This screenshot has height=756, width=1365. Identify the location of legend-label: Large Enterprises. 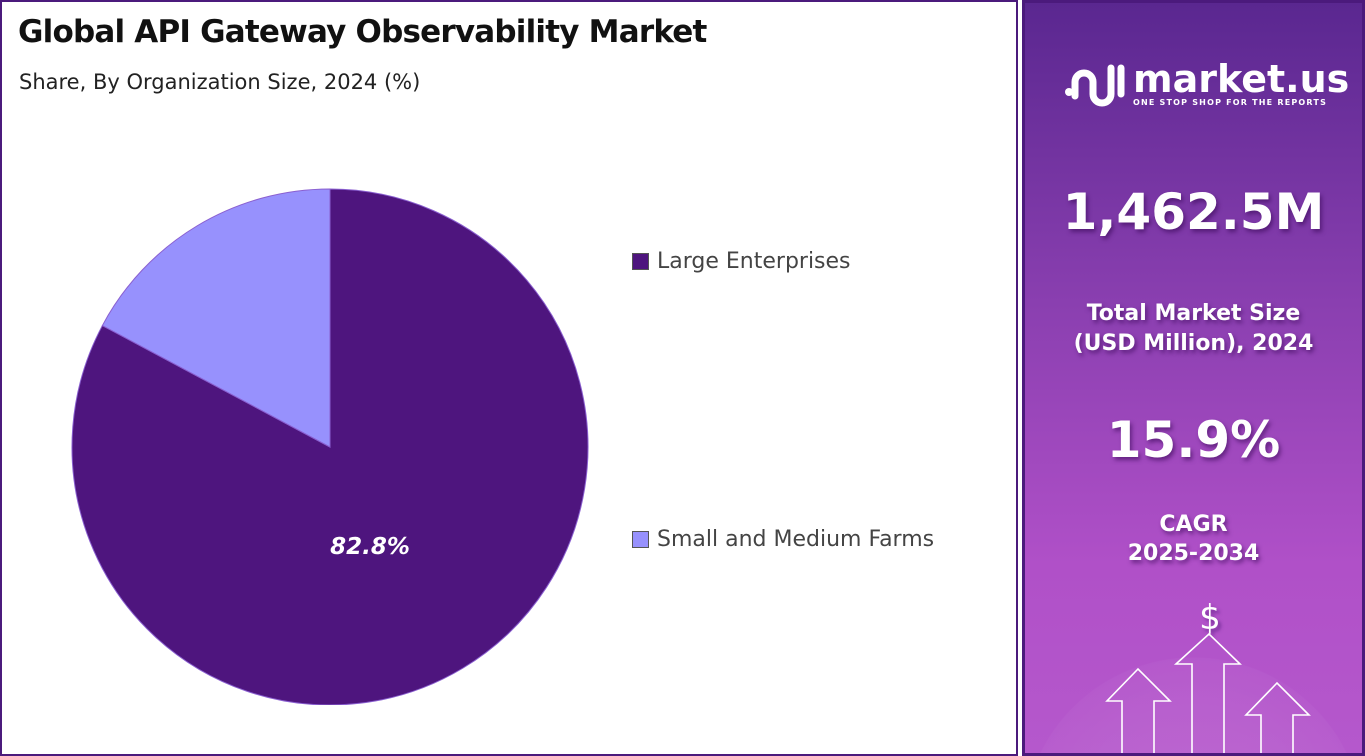
(754, 261).